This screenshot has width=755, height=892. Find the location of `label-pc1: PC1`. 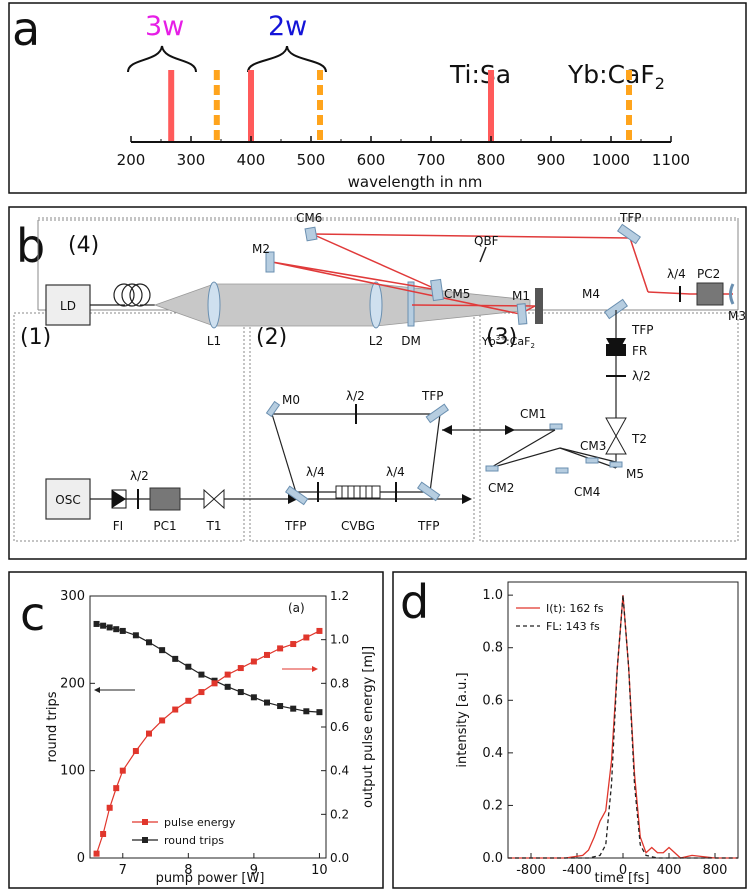

label-pc1: PC1 is located at coordinates (164, 526).